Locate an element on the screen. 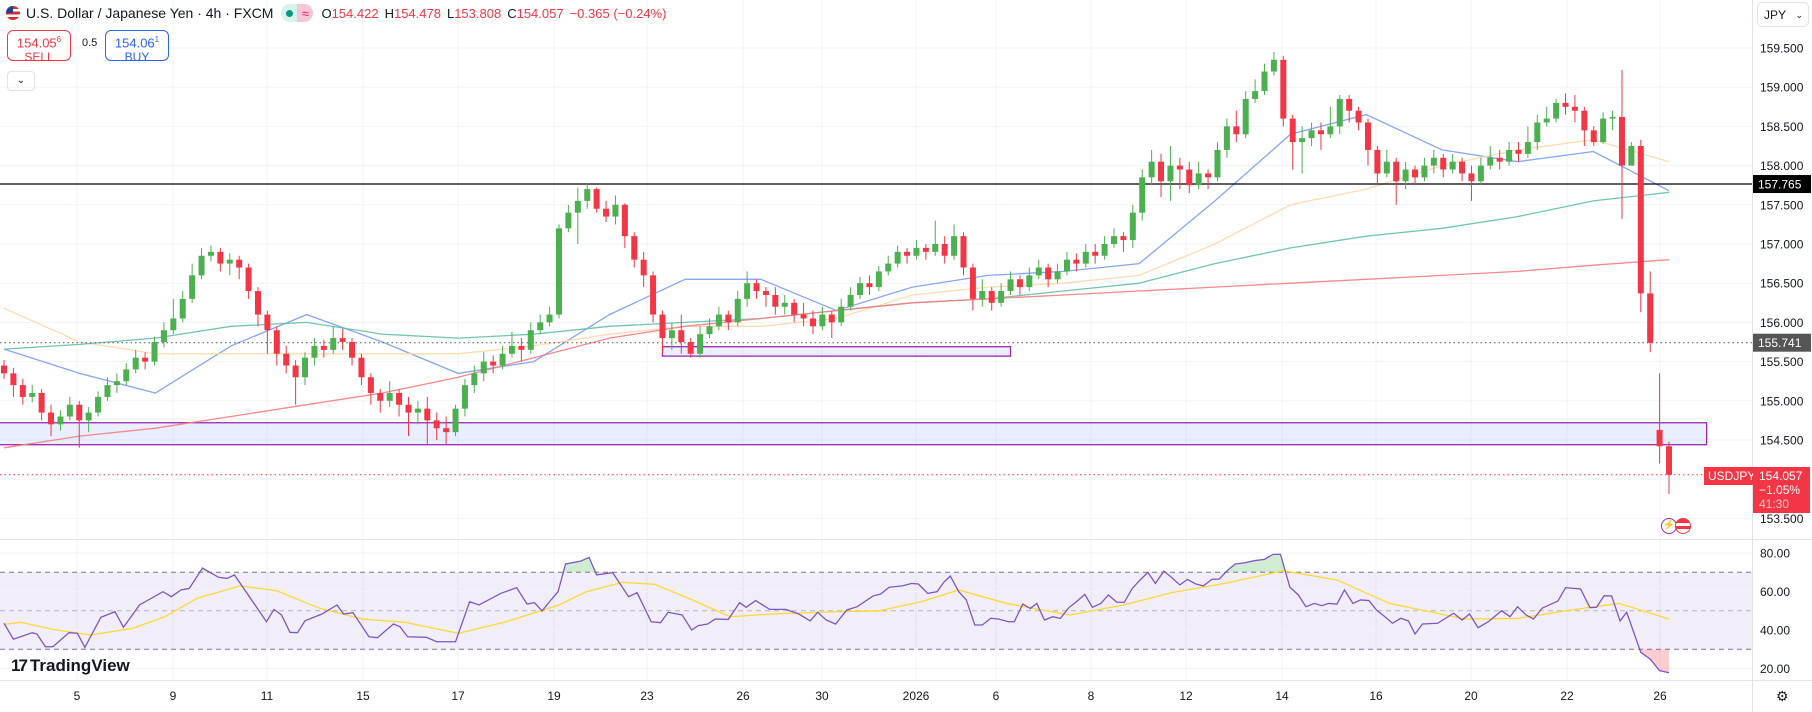 This screenshot has height=712, width=1812. tradingview-mark-icon: 17 is located at coordinates (19, 665).